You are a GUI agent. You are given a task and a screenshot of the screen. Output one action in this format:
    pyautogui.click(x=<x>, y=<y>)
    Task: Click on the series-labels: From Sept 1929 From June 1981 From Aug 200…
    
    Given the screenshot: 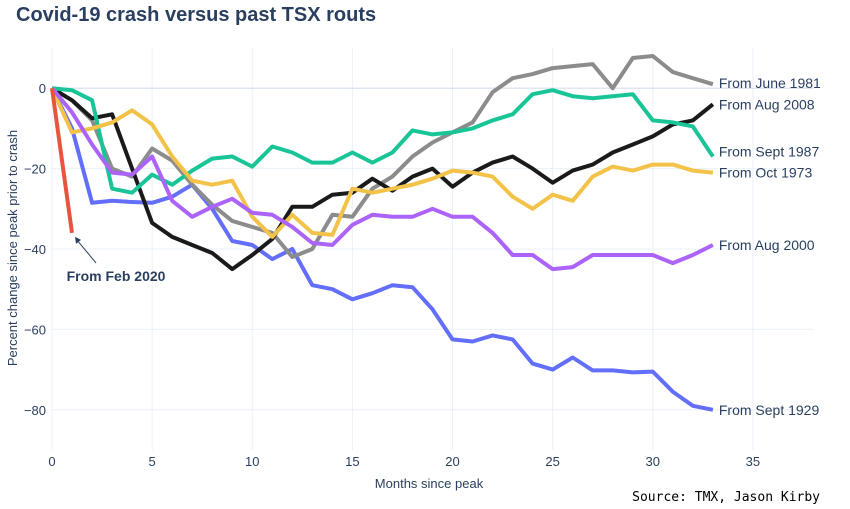 What is the action you would take?
    pyautogui.click(x=770, y=246)
    